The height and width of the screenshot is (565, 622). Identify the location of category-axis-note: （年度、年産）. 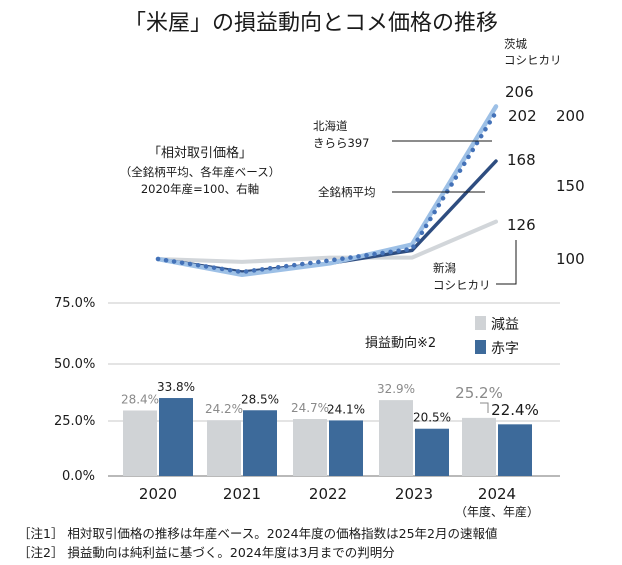
(497, 511).